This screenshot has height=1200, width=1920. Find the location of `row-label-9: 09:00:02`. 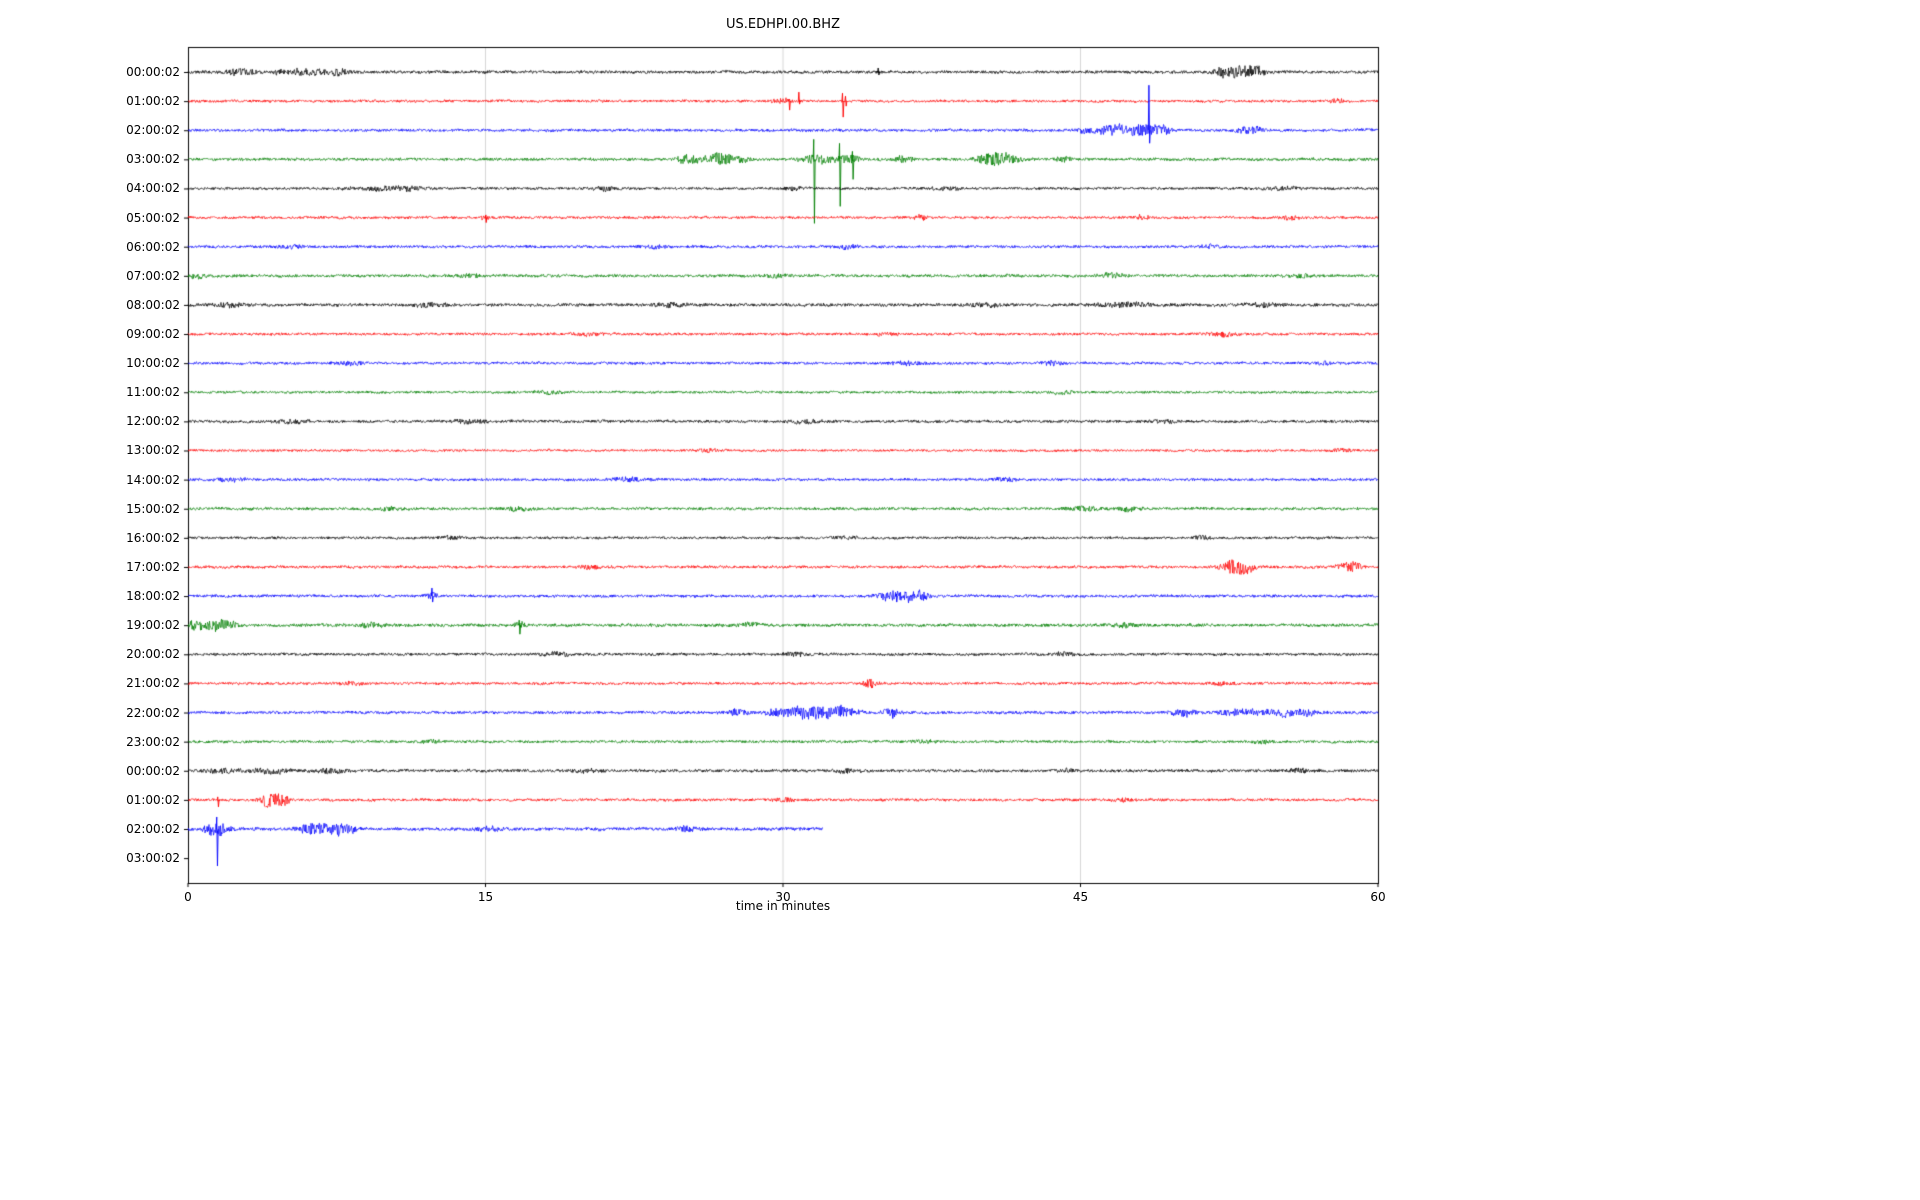

row-label-9: 09:00:02 is located at coordinates (153, 334).